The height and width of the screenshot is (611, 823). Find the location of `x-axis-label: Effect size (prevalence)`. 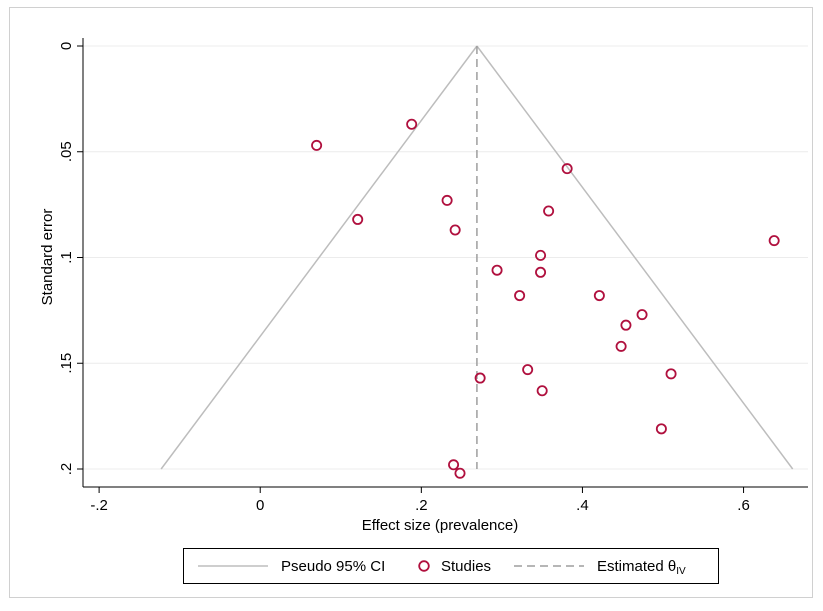

x-axis-label: Effect size (prevalence) is located at coordinates (440, 525).